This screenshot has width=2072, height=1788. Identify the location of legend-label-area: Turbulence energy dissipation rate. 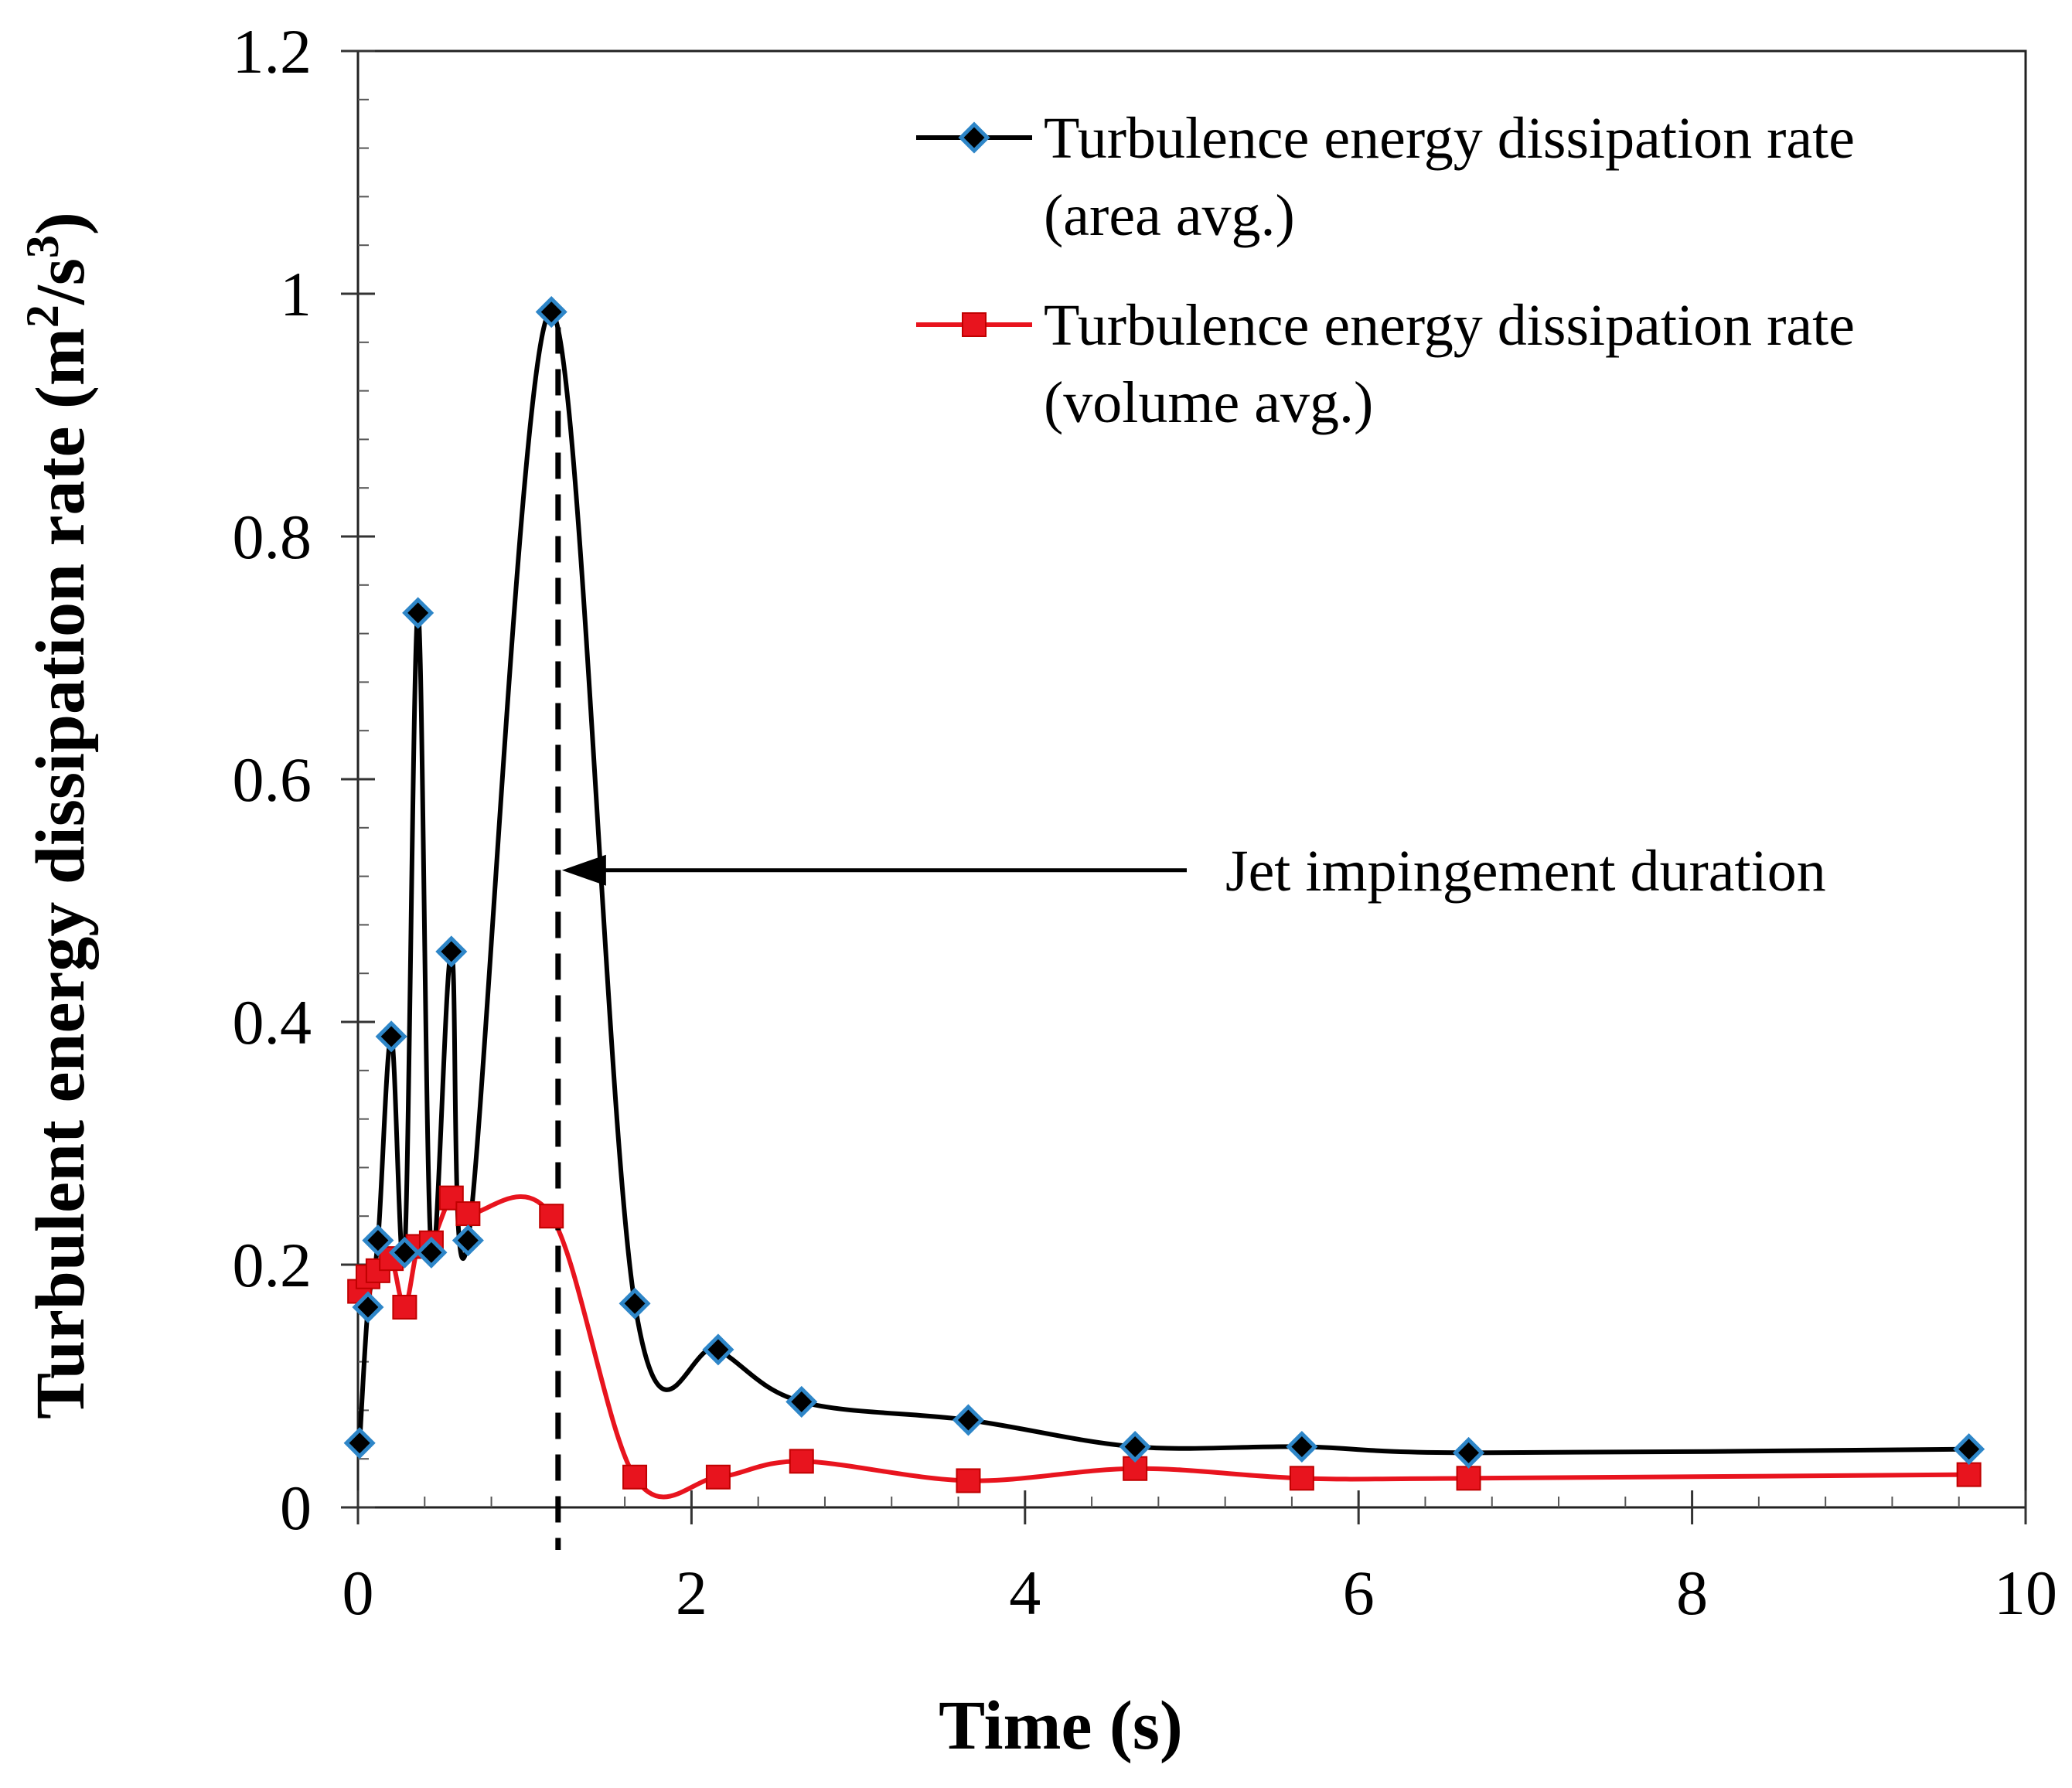
(1449, 138).